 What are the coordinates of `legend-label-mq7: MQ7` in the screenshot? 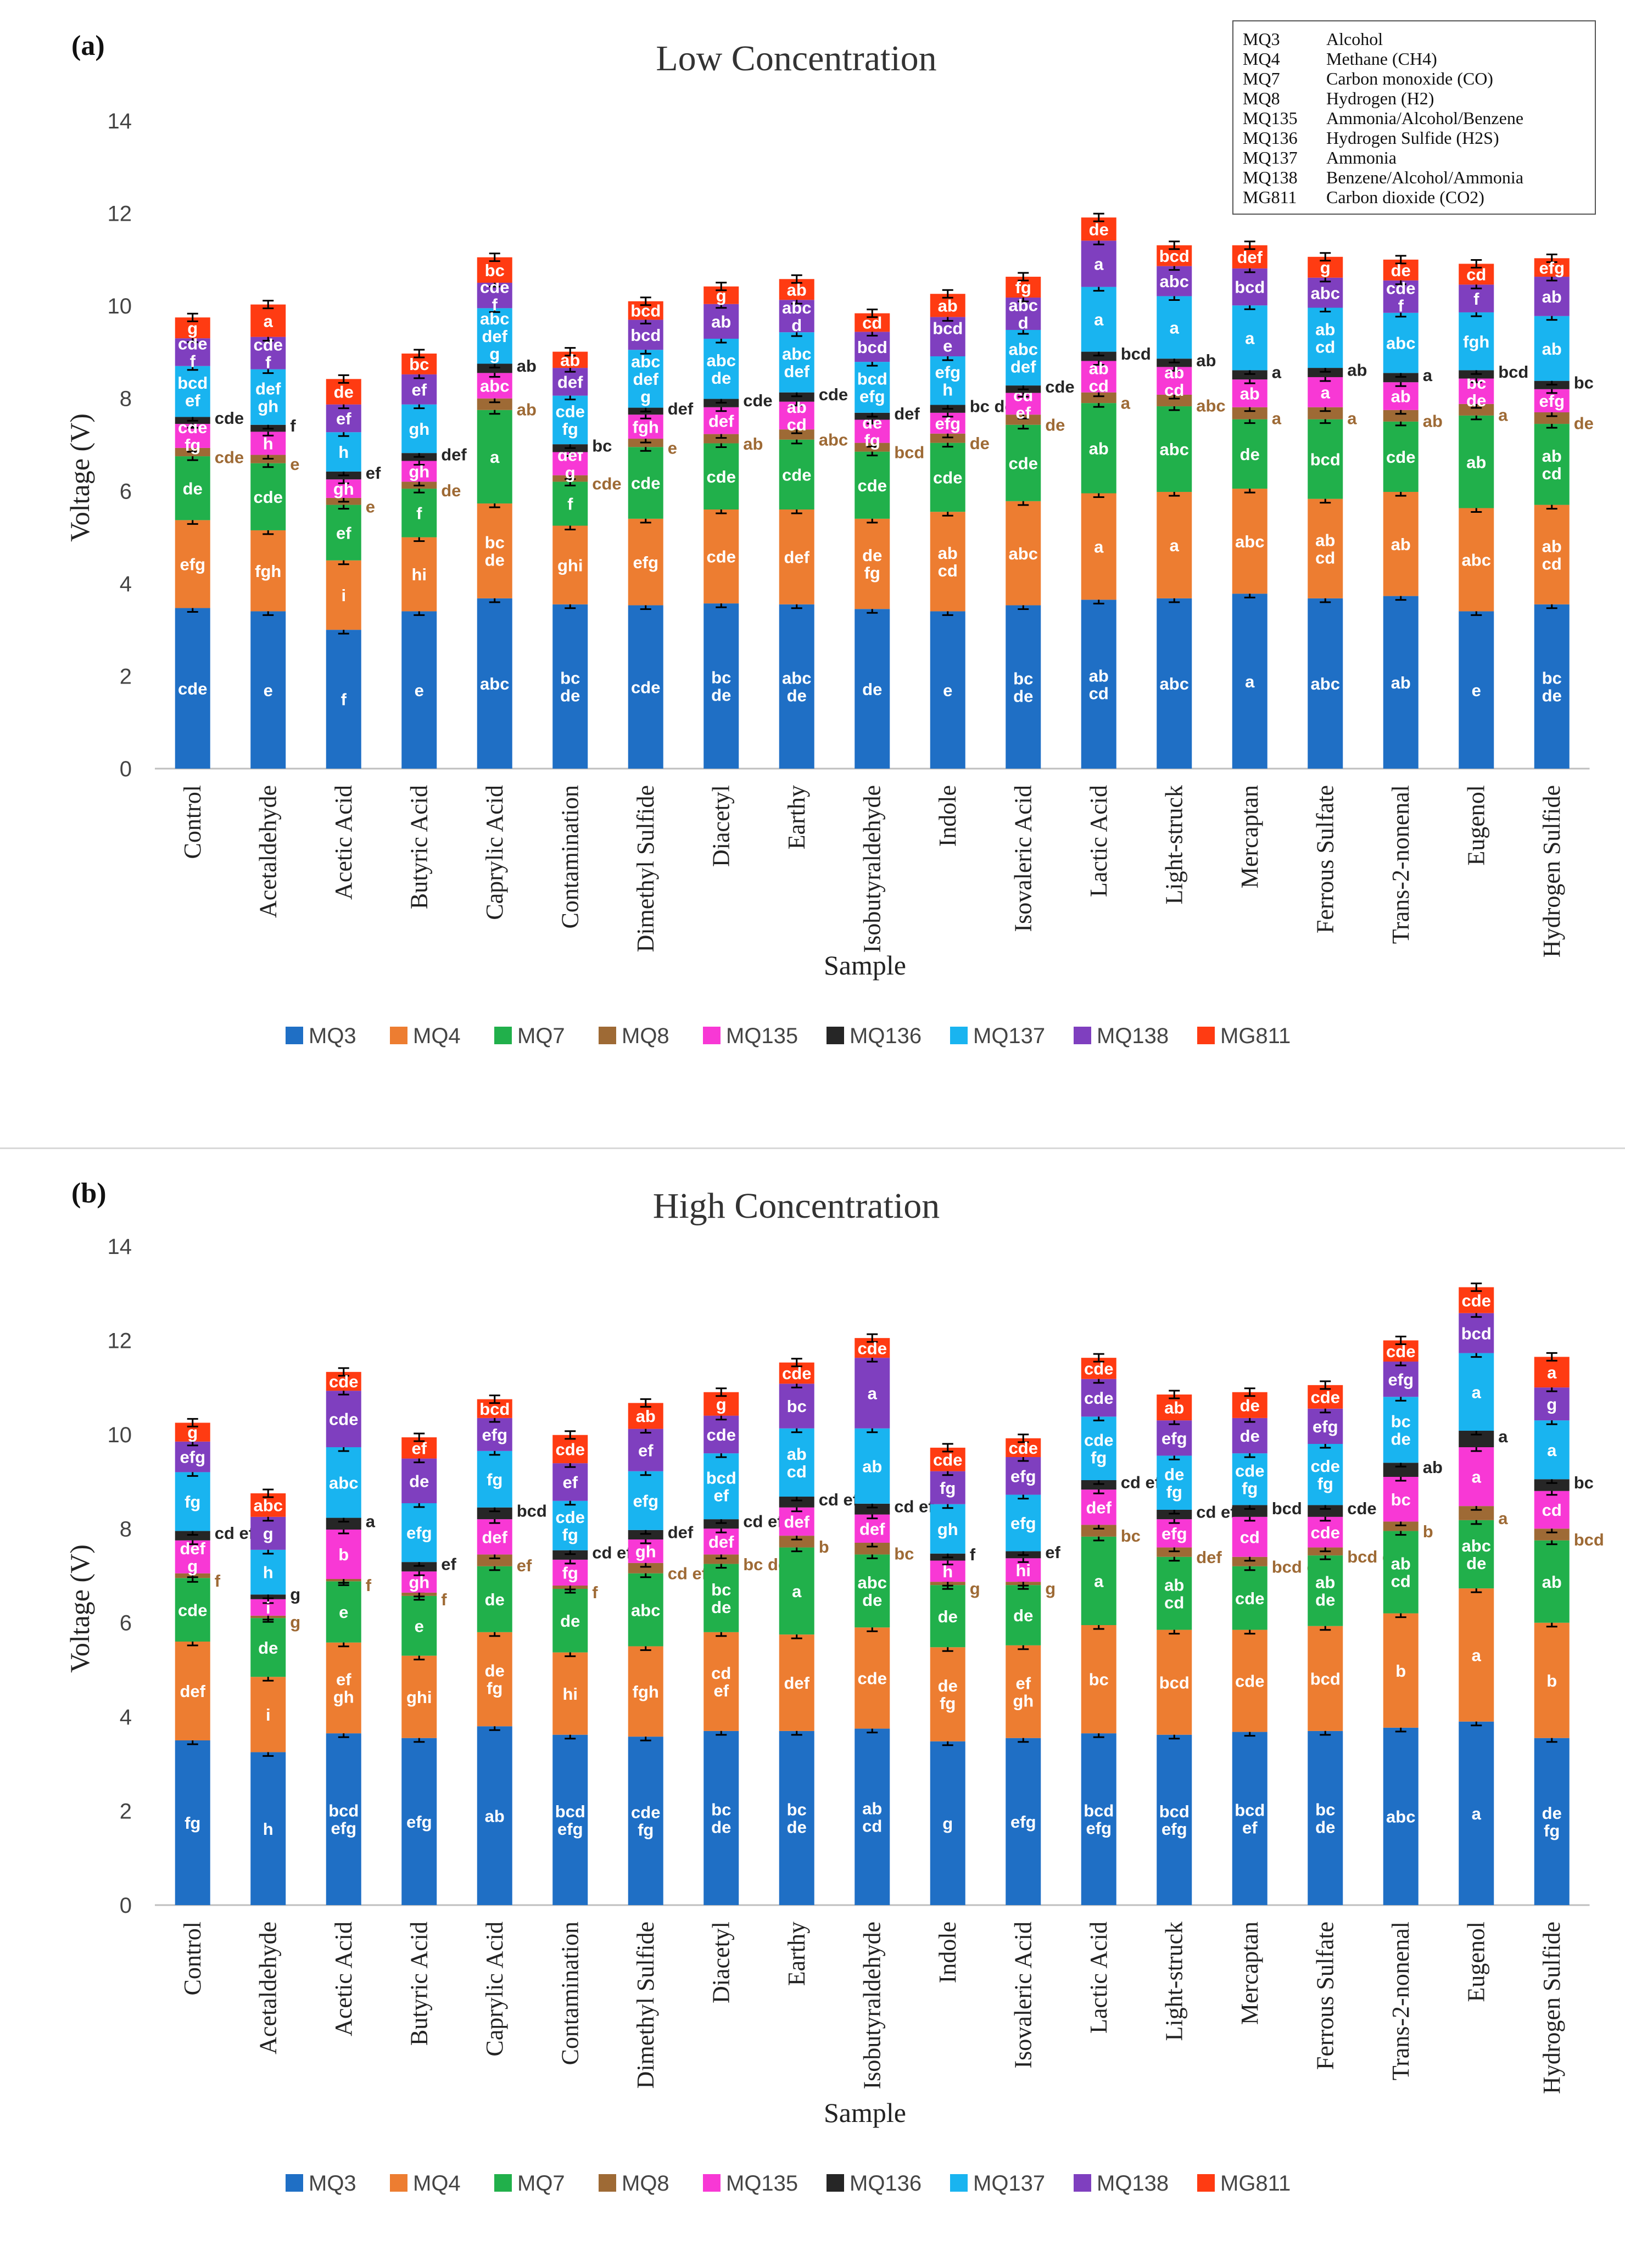 It's located at (541, 1036).